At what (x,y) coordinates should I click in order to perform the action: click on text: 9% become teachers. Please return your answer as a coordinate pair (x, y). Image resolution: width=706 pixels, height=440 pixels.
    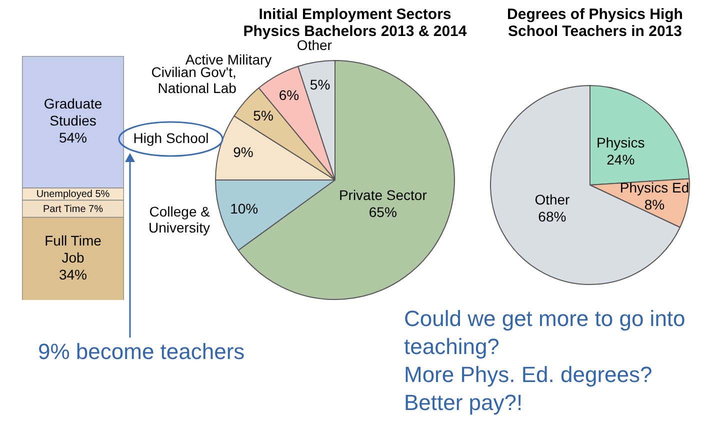
    Looking at the image, I should click on (142, 352).